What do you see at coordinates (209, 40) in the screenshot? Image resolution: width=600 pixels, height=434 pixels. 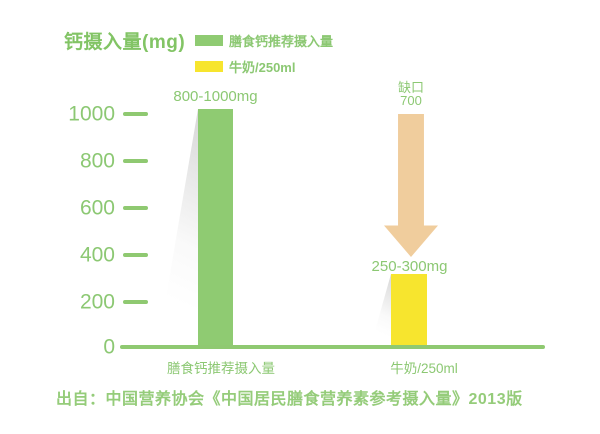 I see `legend-swatch-green` at bounding box center [209, 40].